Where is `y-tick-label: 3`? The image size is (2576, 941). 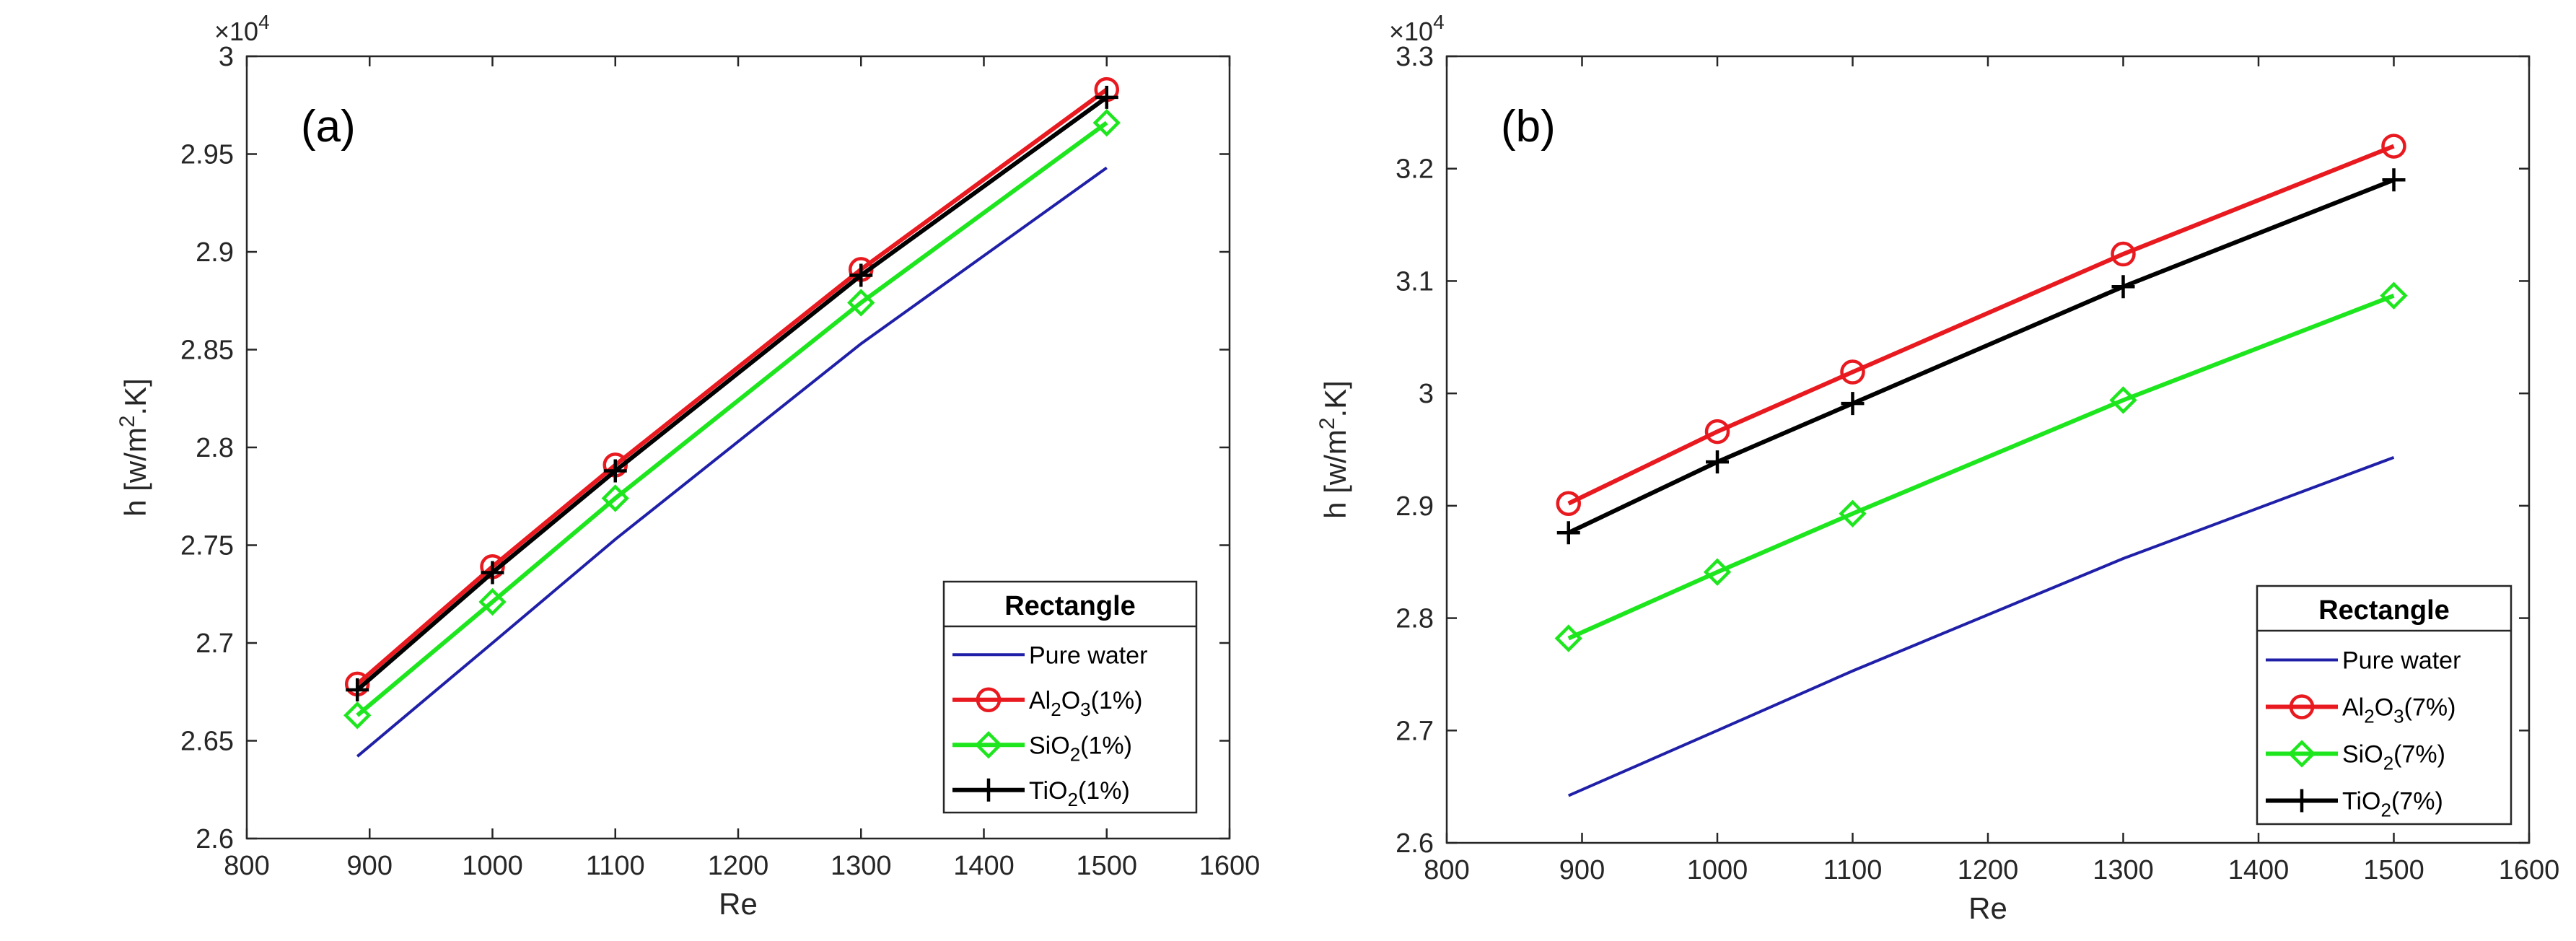
y-tick-label: 3 is located at coordinates (1426, 394).